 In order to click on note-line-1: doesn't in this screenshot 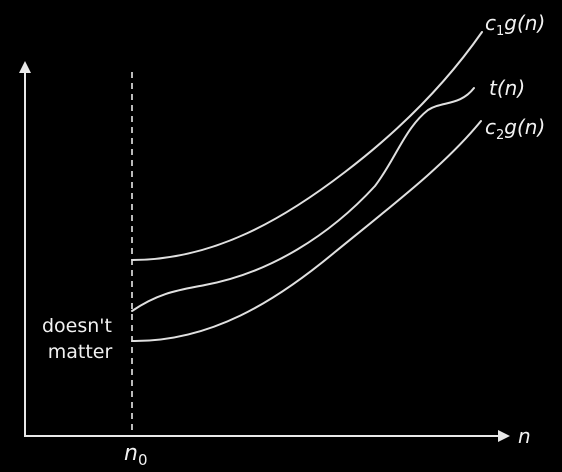, I will do `click(77, 326)`.